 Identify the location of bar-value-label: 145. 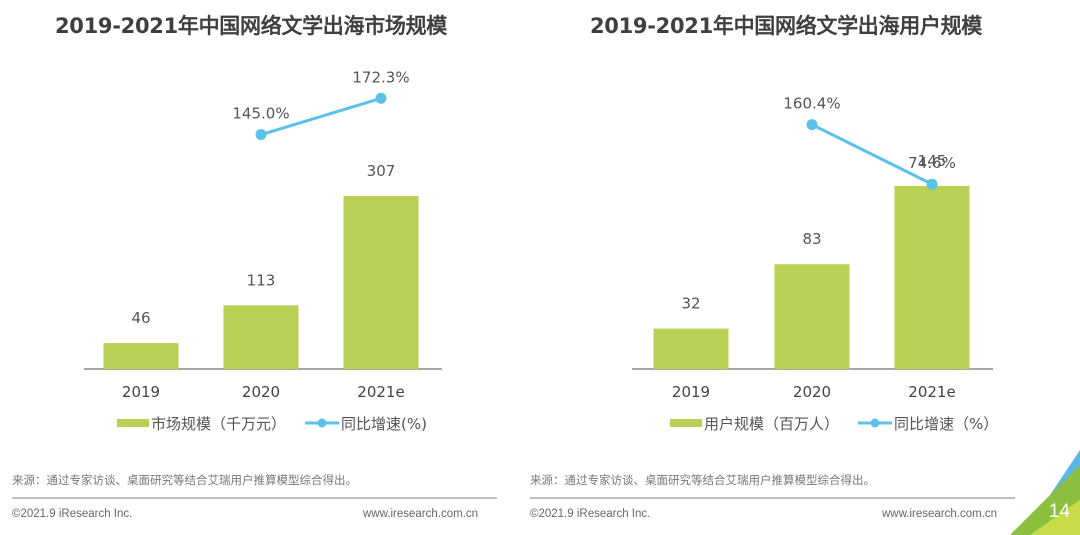
(932, 161).